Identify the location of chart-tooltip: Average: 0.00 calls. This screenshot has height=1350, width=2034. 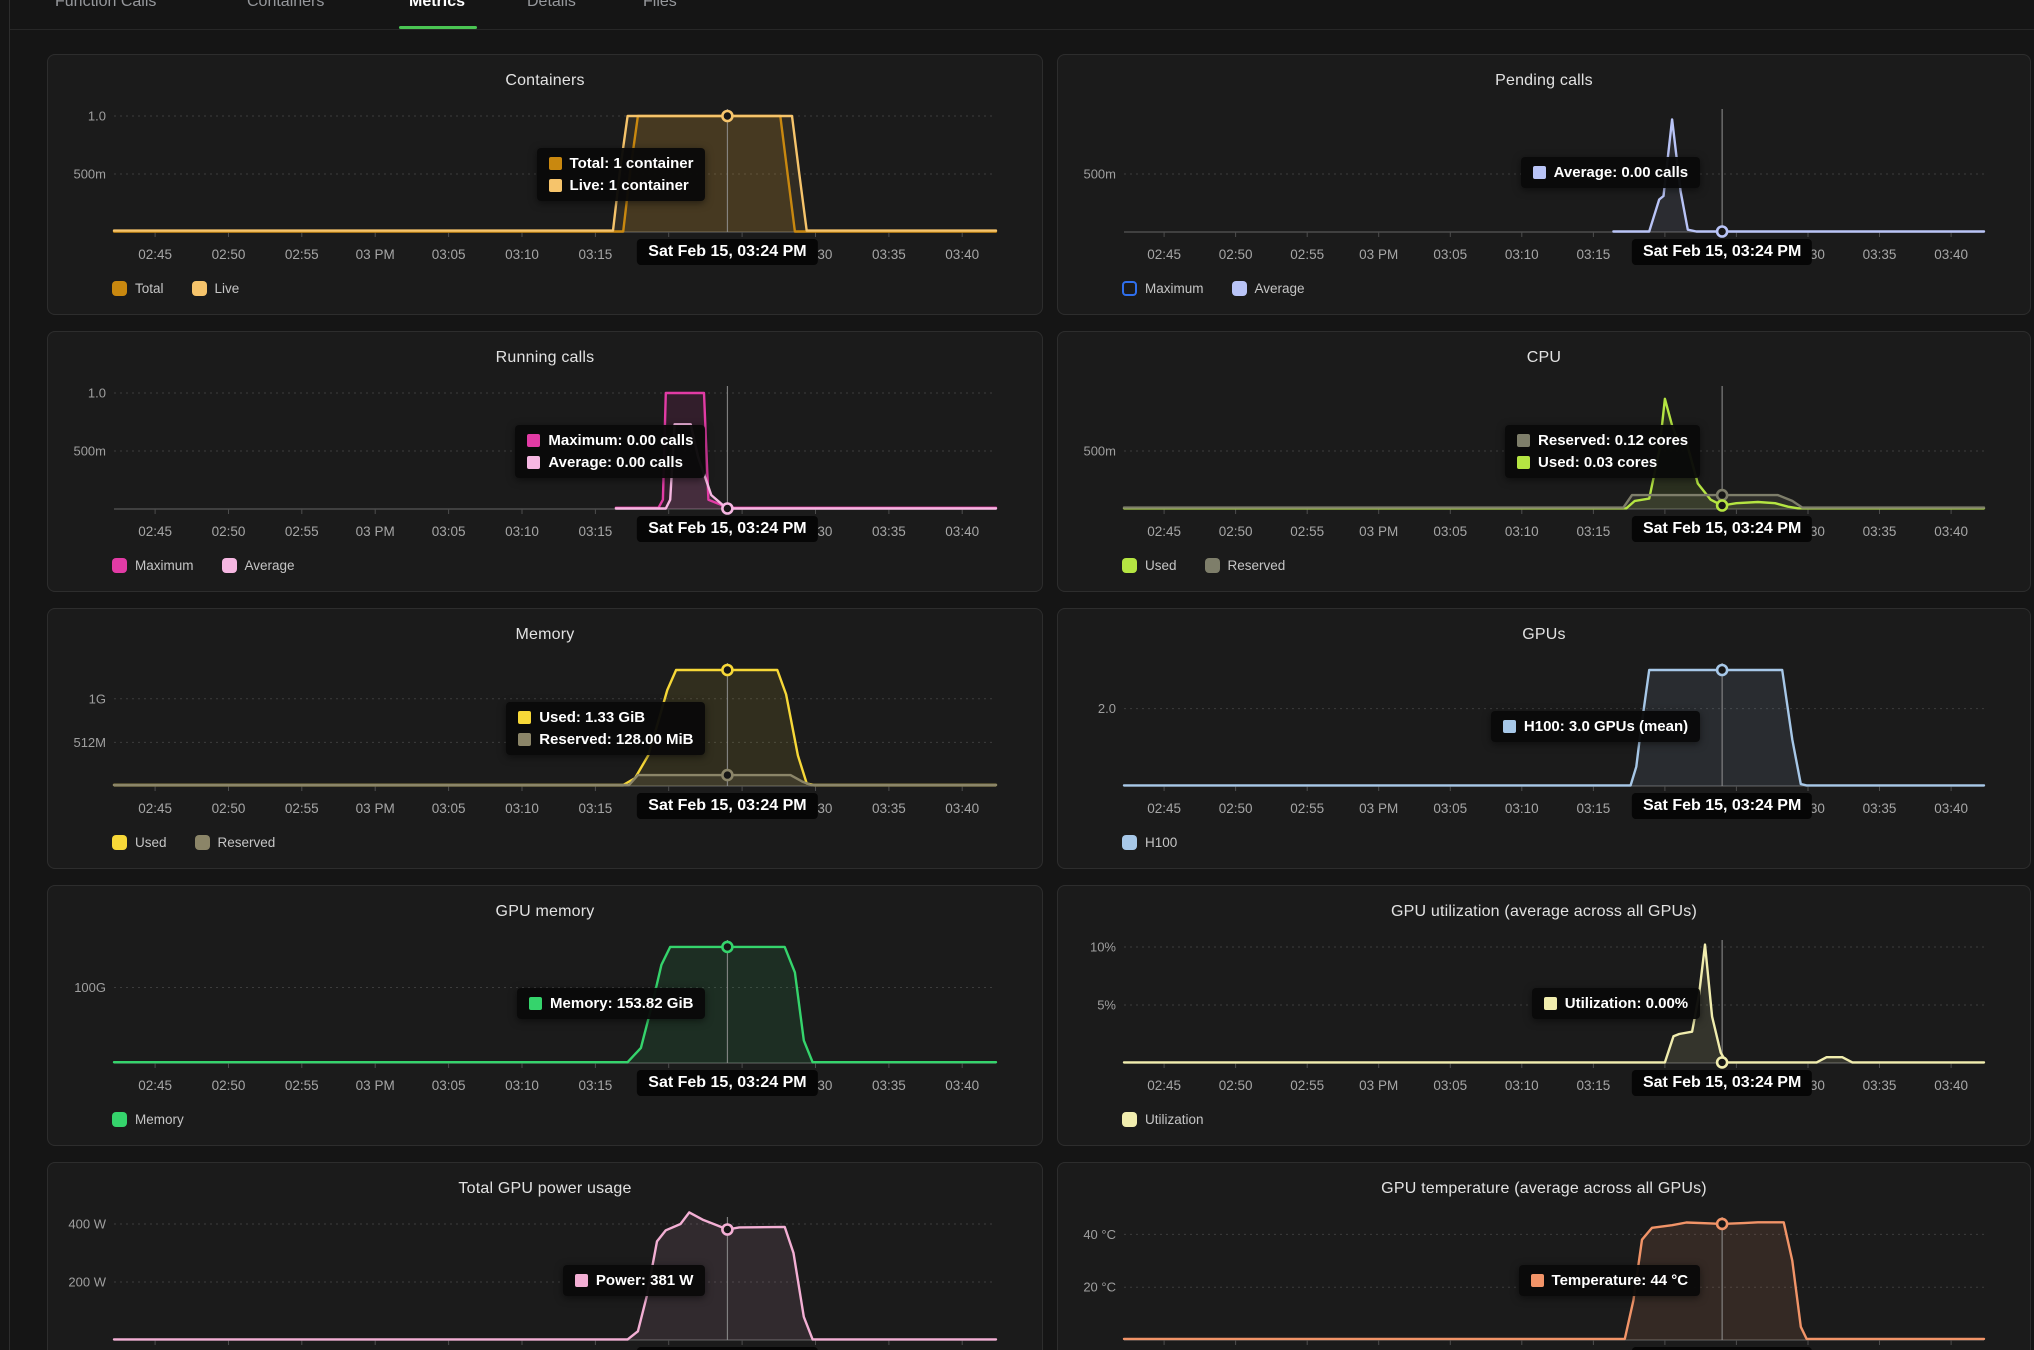
(1610, 172).